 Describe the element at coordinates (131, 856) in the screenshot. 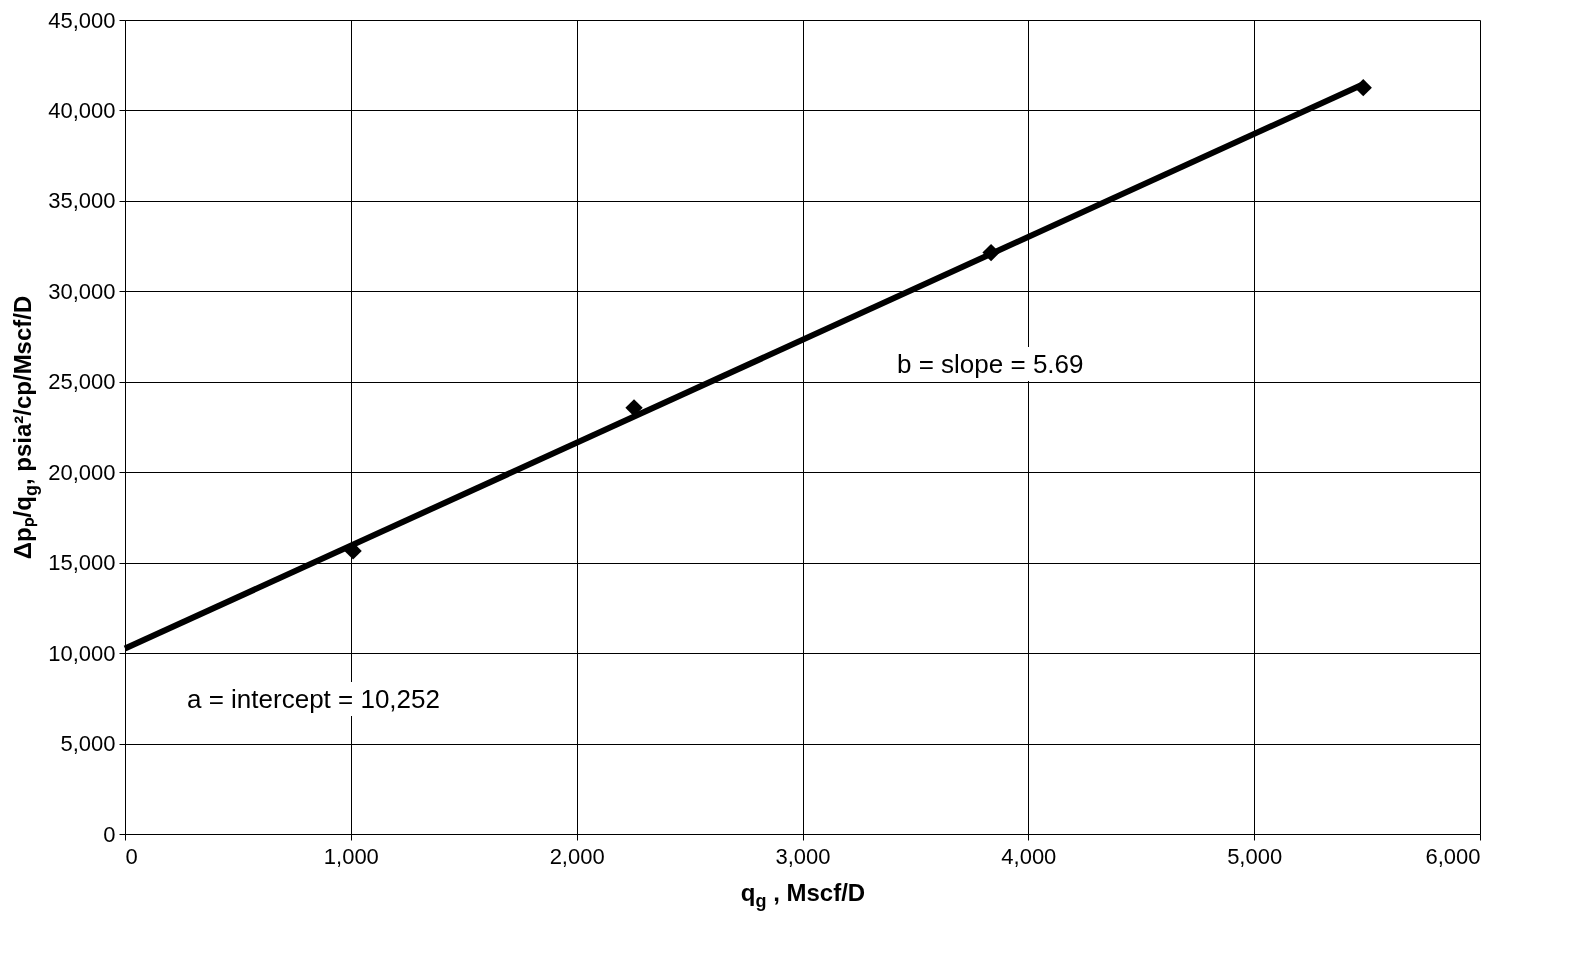

I see `x-tick-label: 0` at that location.